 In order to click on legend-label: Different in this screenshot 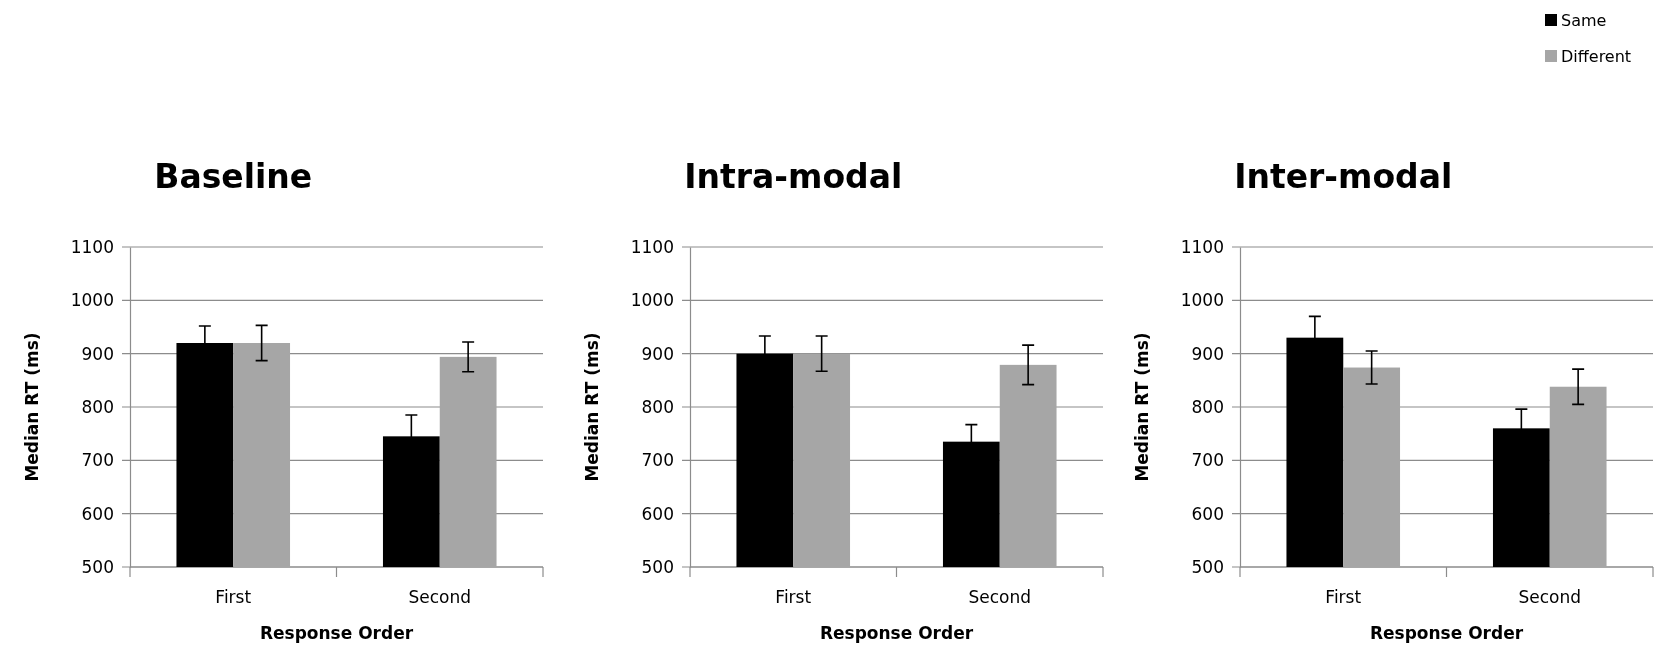, I will do `click(1596, 56)`.